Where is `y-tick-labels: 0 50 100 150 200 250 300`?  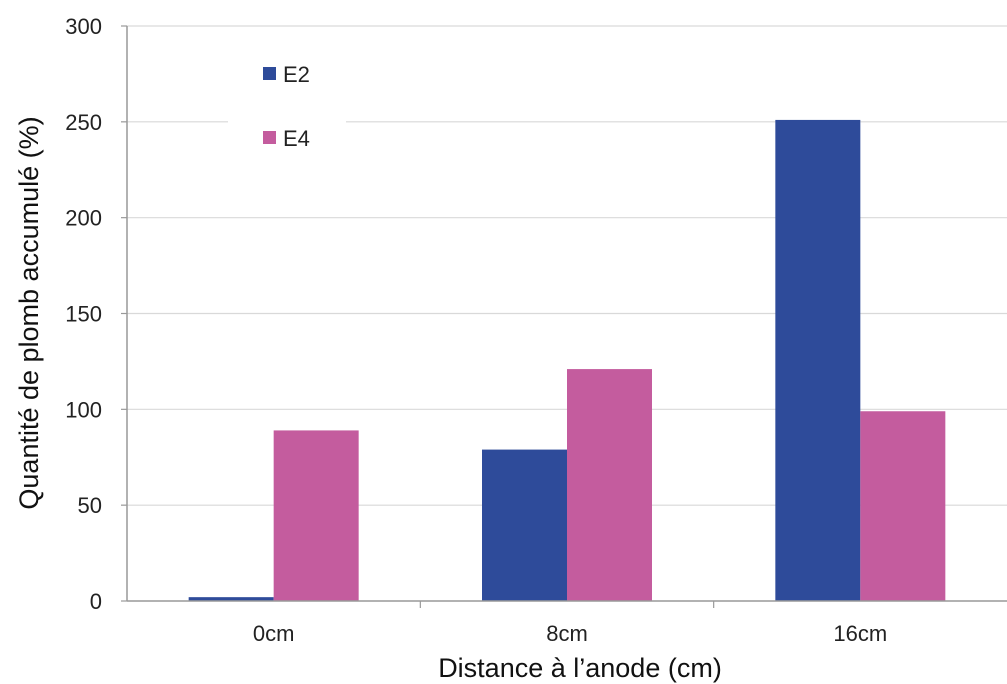 y-tick-labels: 0 50 100 150 200 250 300 is located at coordinates (96, 314).